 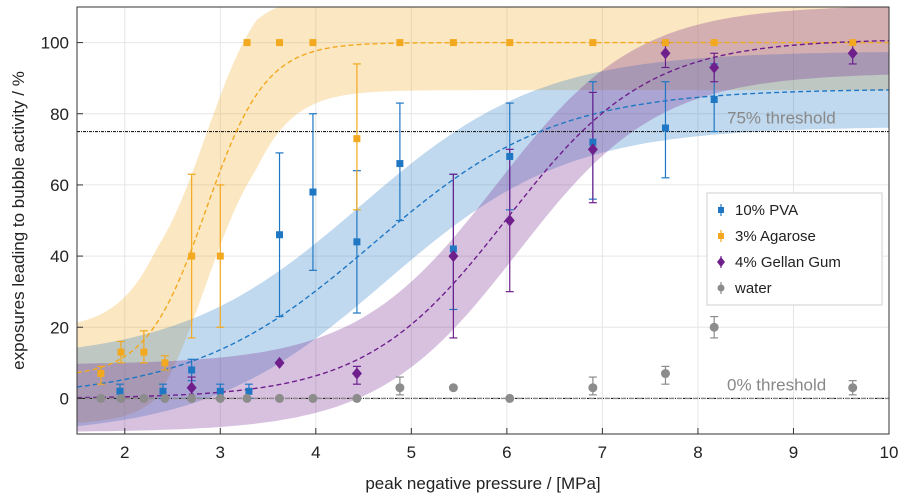 I want to click on y-tick-label: 20, so click(x=59, y=327).